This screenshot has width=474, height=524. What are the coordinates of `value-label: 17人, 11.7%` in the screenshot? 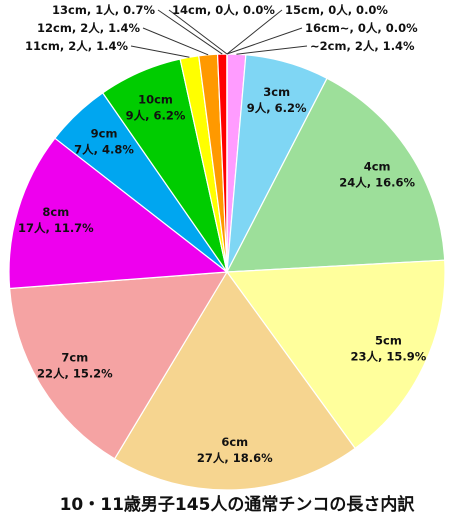 It's located at (56, 228).